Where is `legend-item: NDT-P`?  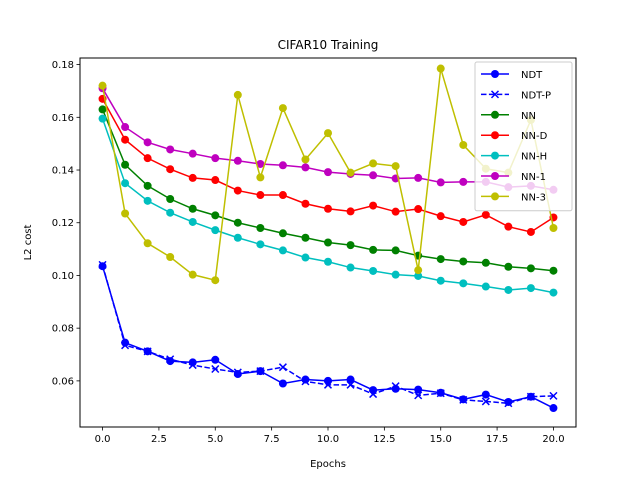 legend-item: NDT-P is located at coordinates (516, 95).